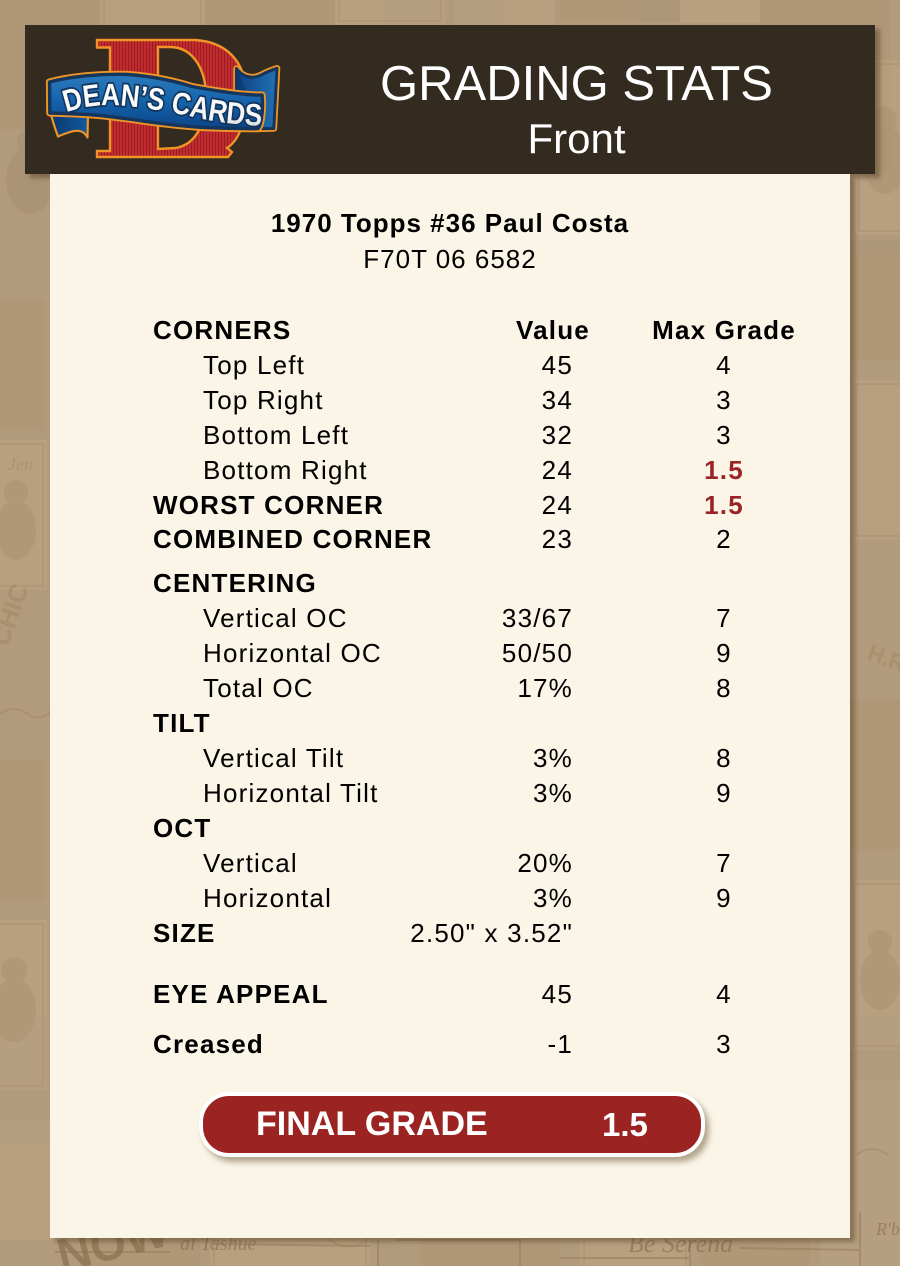 The width and height of the screenshot is (900, 1266). Describe the element at coordinates (20, 464) in the screenshot. I see `svg-text: Jen` at that location.